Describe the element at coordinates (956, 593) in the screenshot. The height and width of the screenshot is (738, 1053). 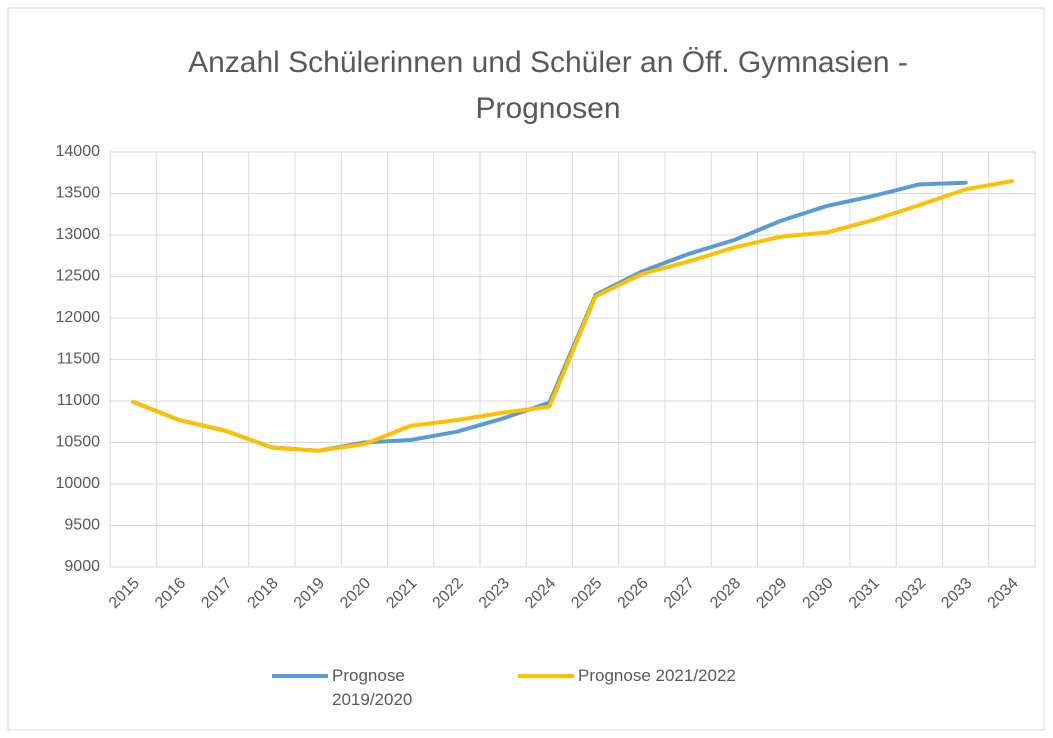
I see `x-tick-label: 2033` at that location.